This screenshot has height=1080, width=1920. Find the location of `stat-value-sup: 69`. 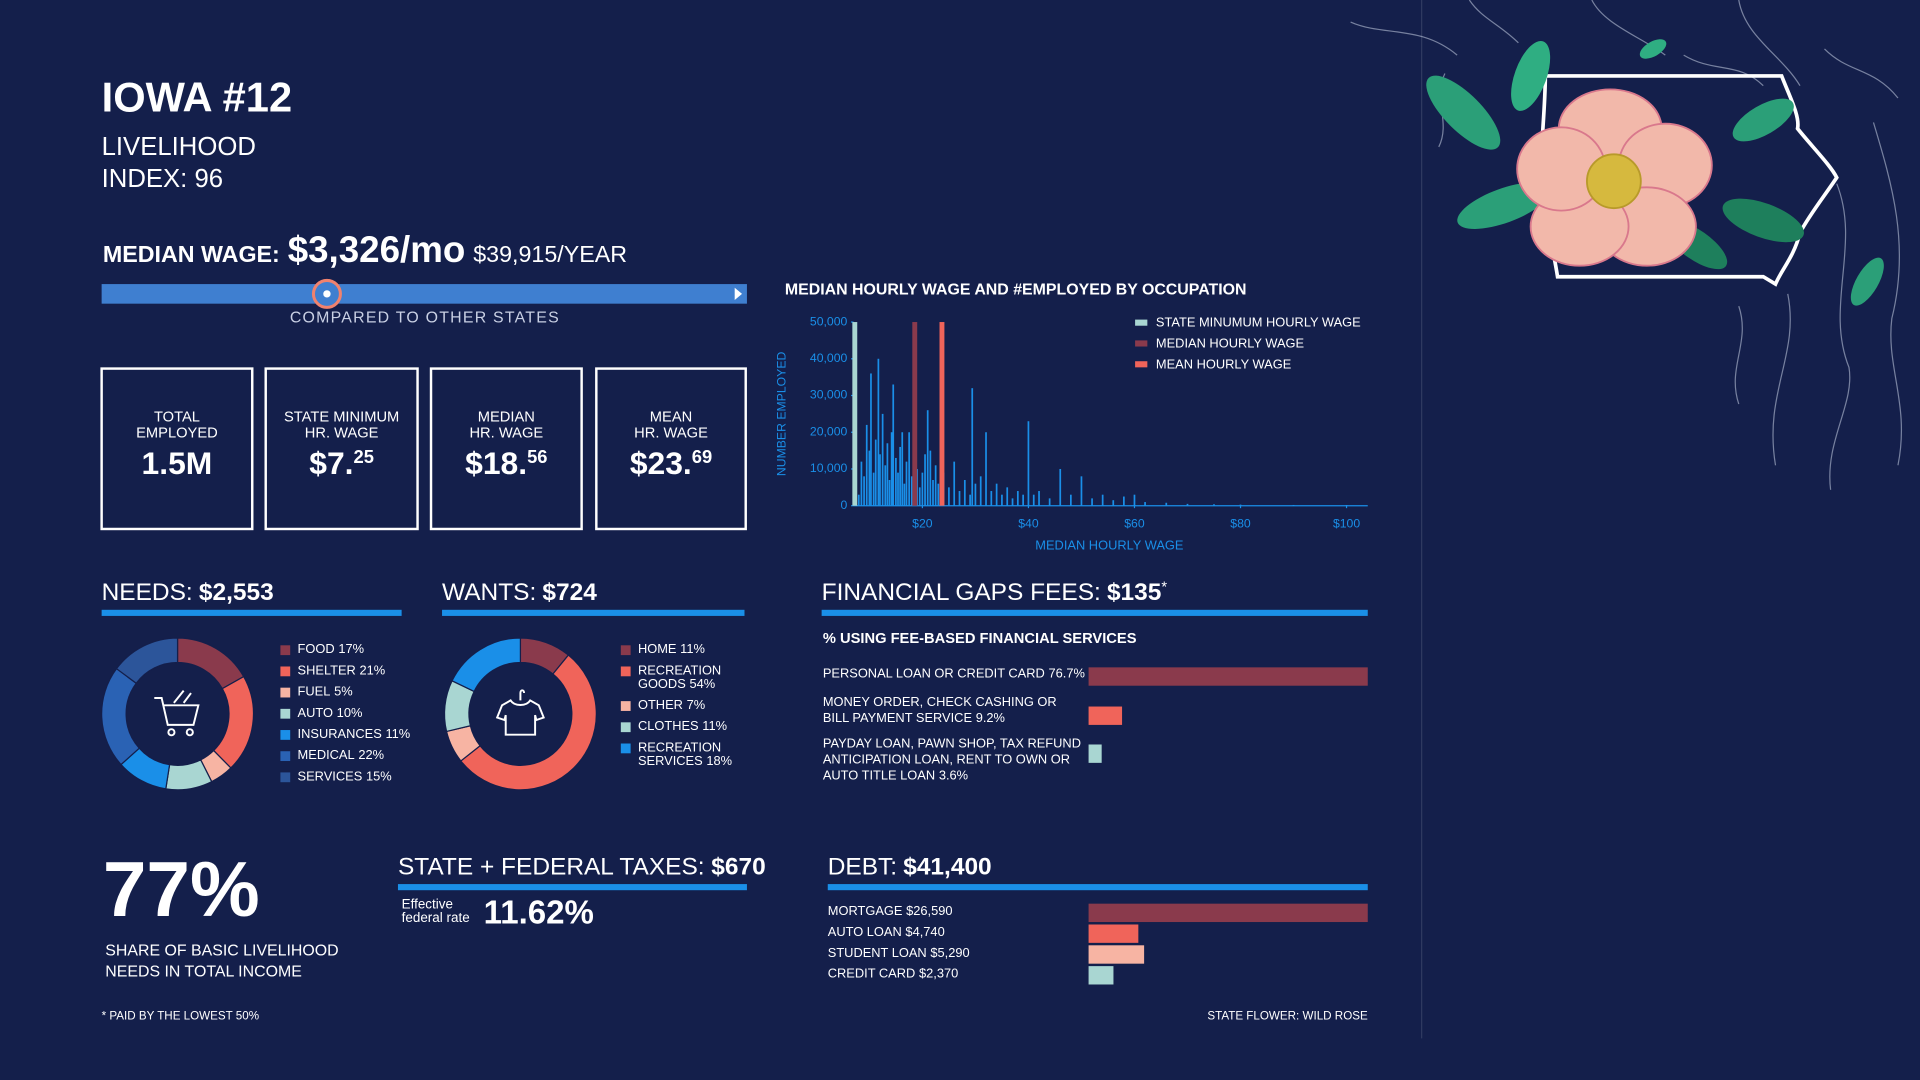

stat-value-sup: 69 is located at coordinates (702, 456).